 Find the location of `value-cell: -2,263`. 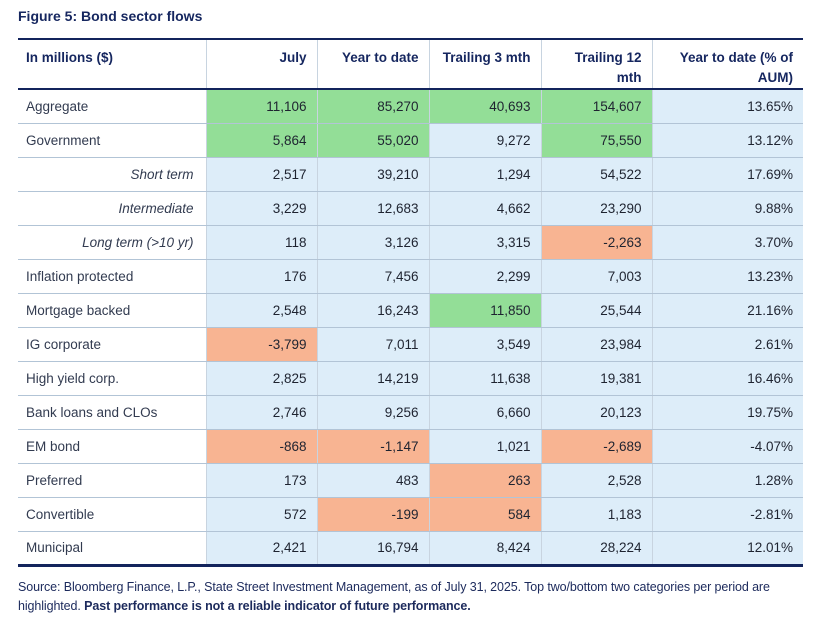

value-cell: -2,263 is located at coordinates (597, 242).